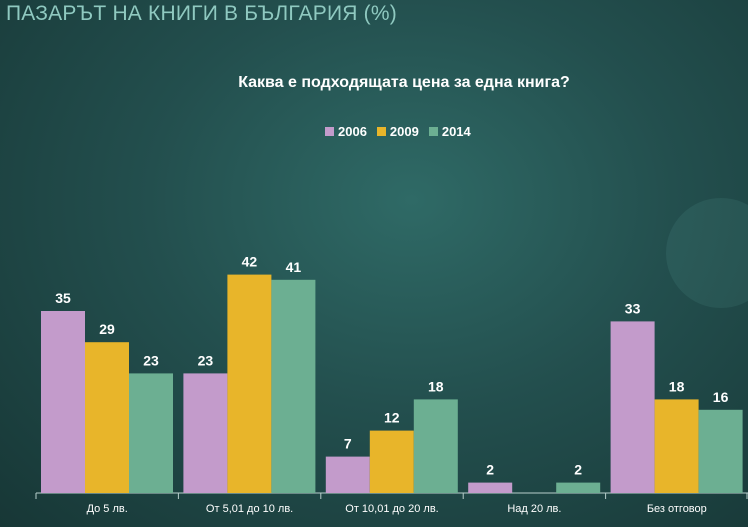 The image size is (748, 527). What do you see at coordinates (107, 329) in the screenshot?
I see `data-label-2009-0: 29` at bounding box center [107, 329].